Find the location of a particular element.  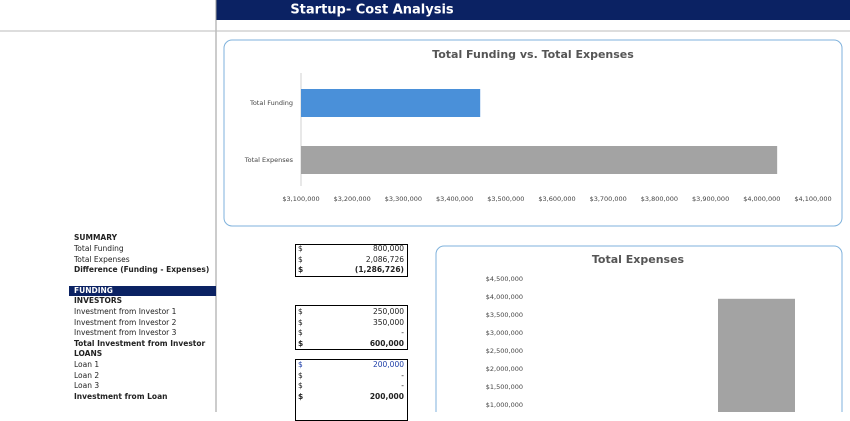

x-tick-label: $3,500,000 is located at coordinates (505, 199).